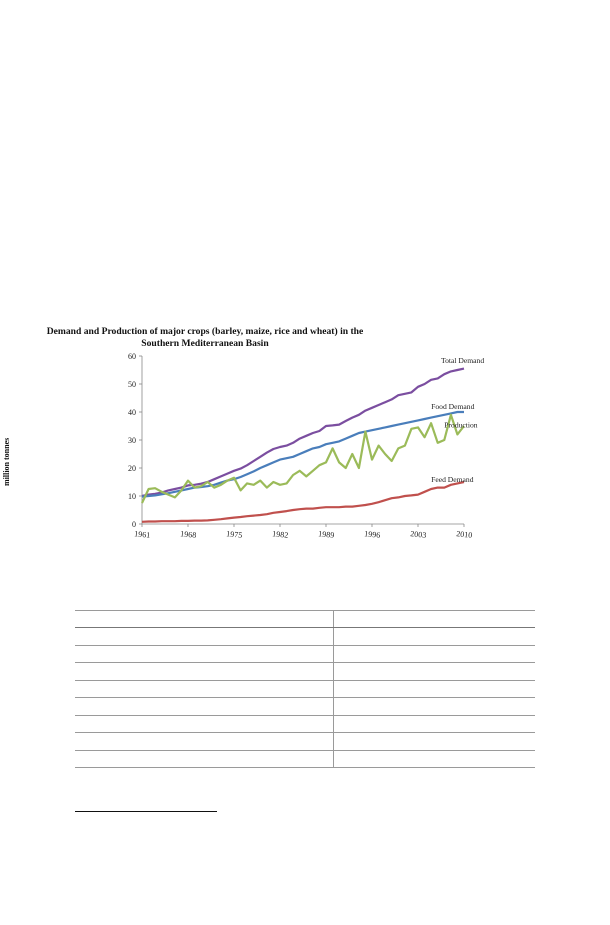  I want to click on series-label-food-demand: Food Demand, so click(452, 406).